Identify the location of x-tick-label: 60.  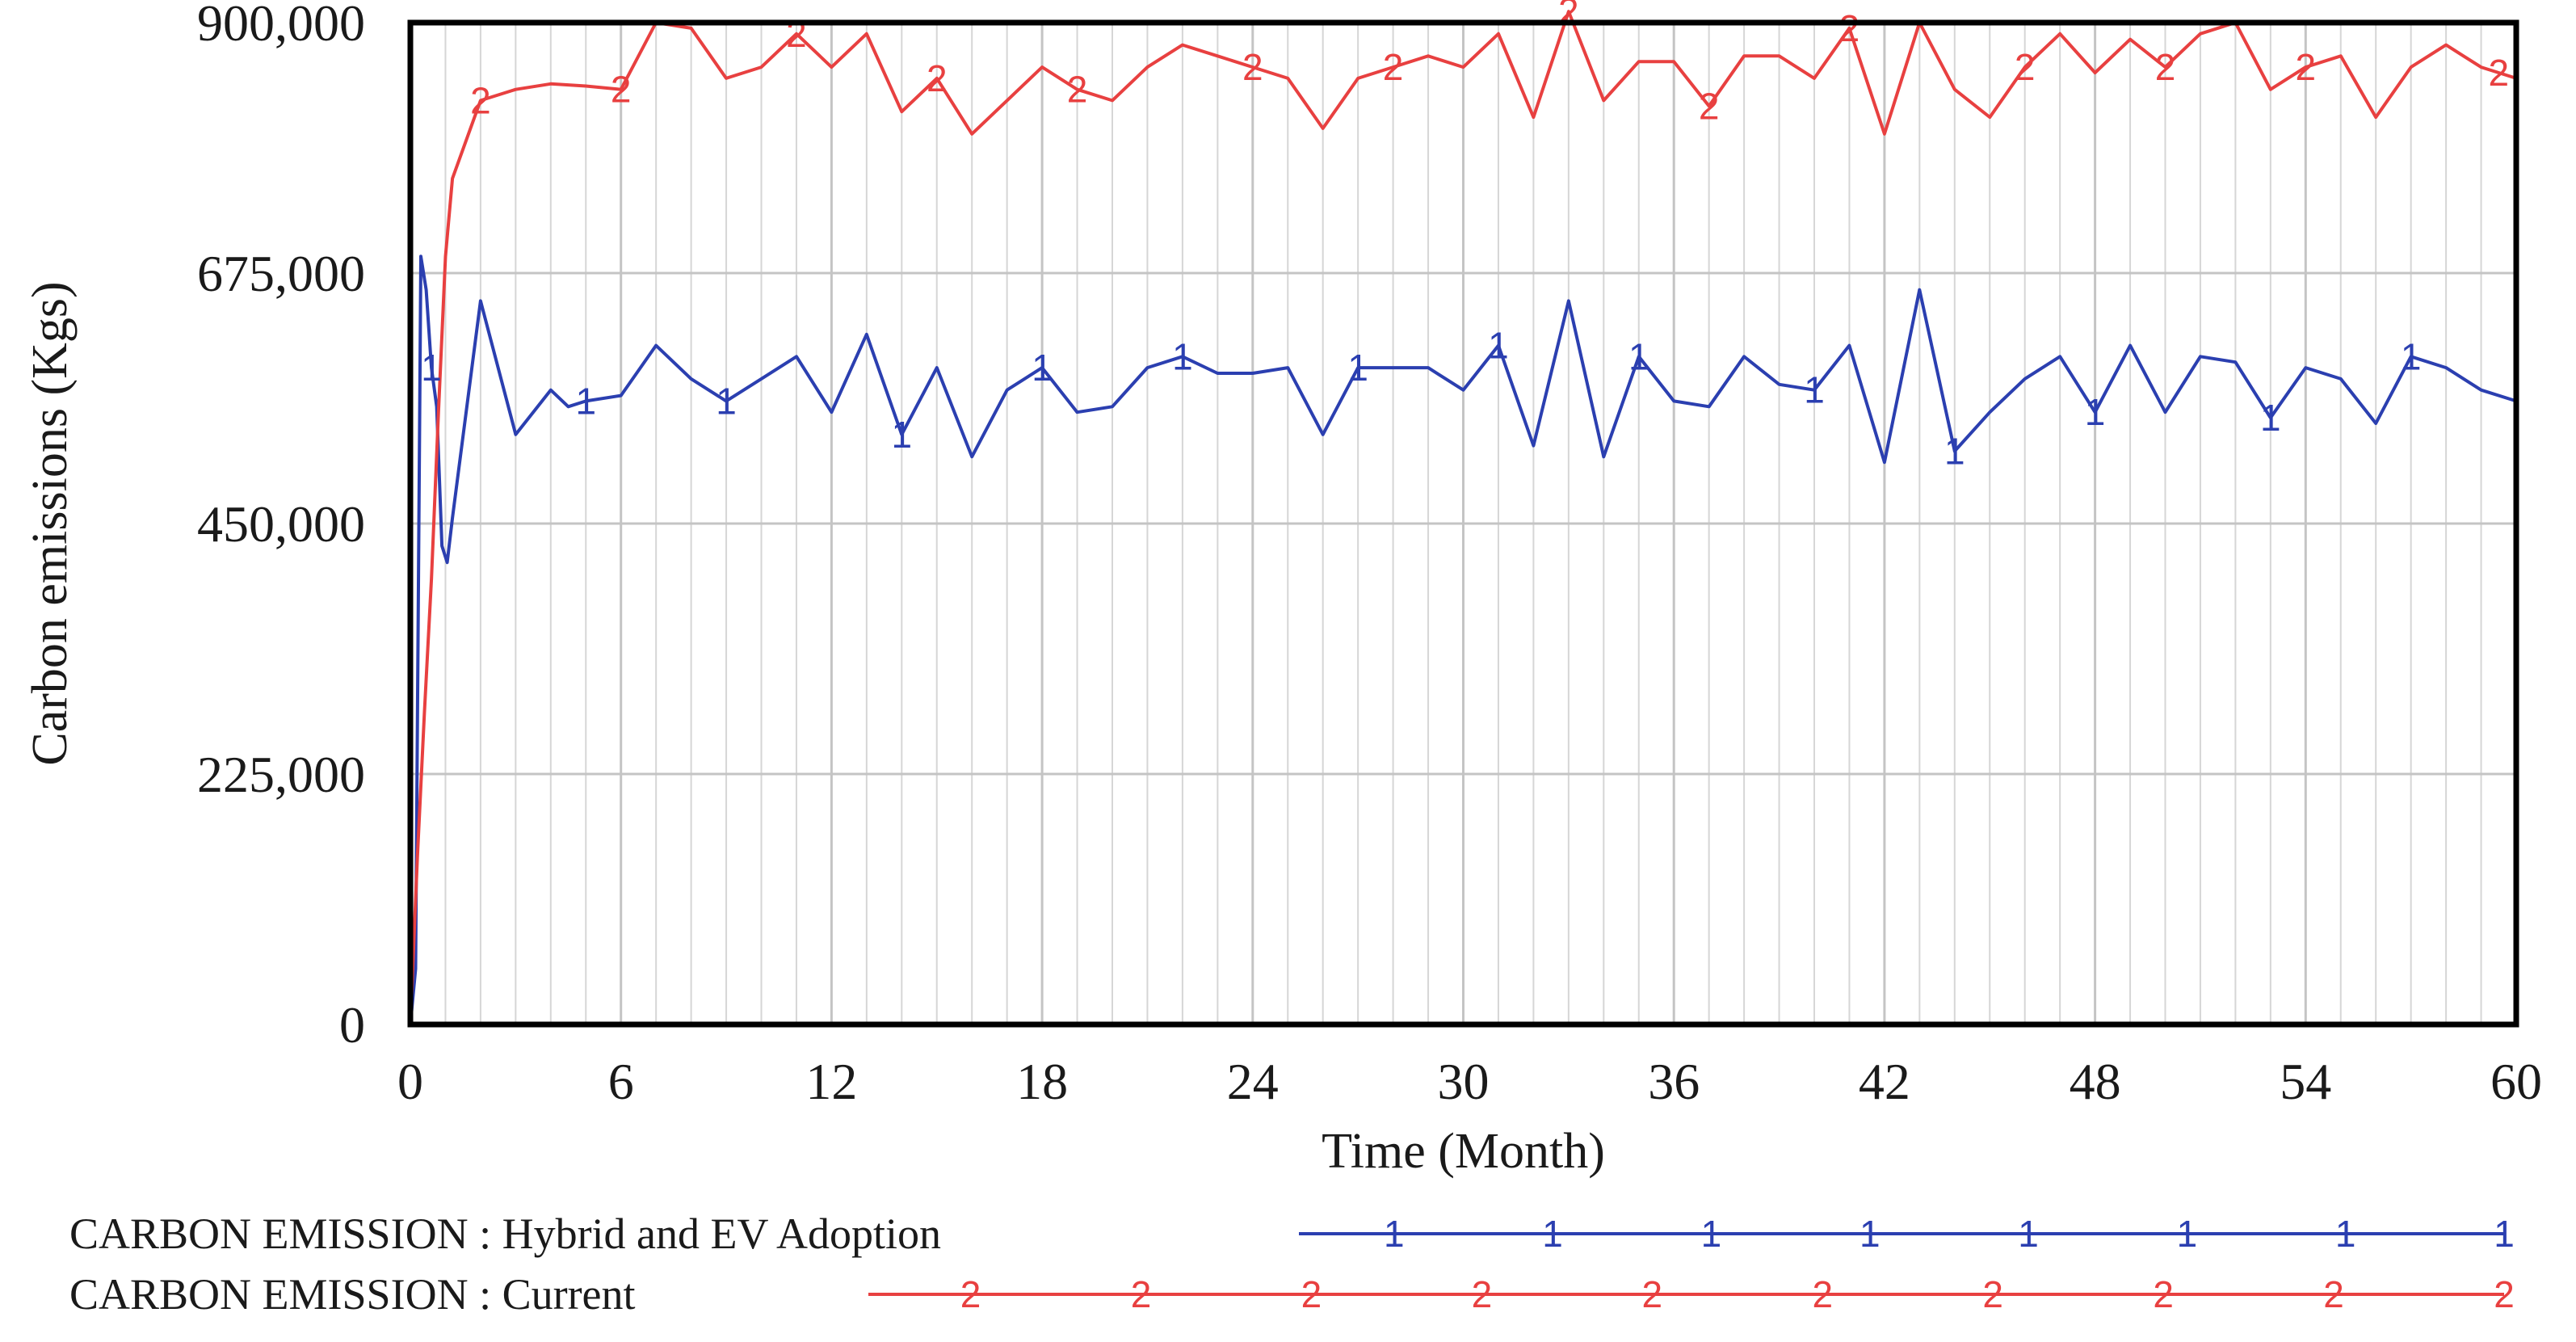
(2516, 1081).